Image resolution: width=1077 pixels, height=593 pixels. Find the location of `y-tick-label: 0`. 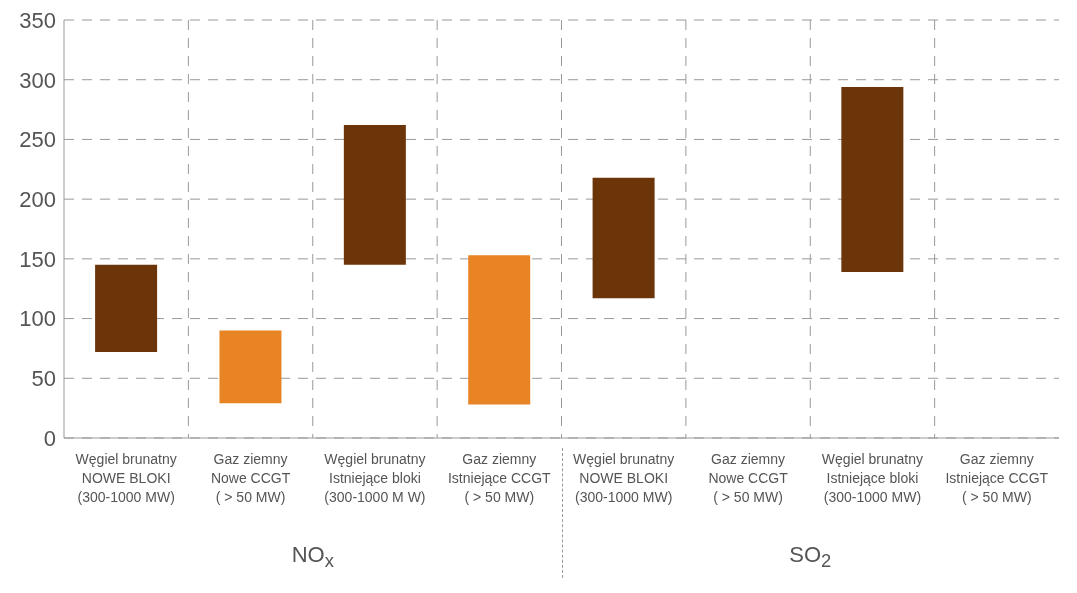

y-tick-label: 0 is located at coordinates (49, 438).